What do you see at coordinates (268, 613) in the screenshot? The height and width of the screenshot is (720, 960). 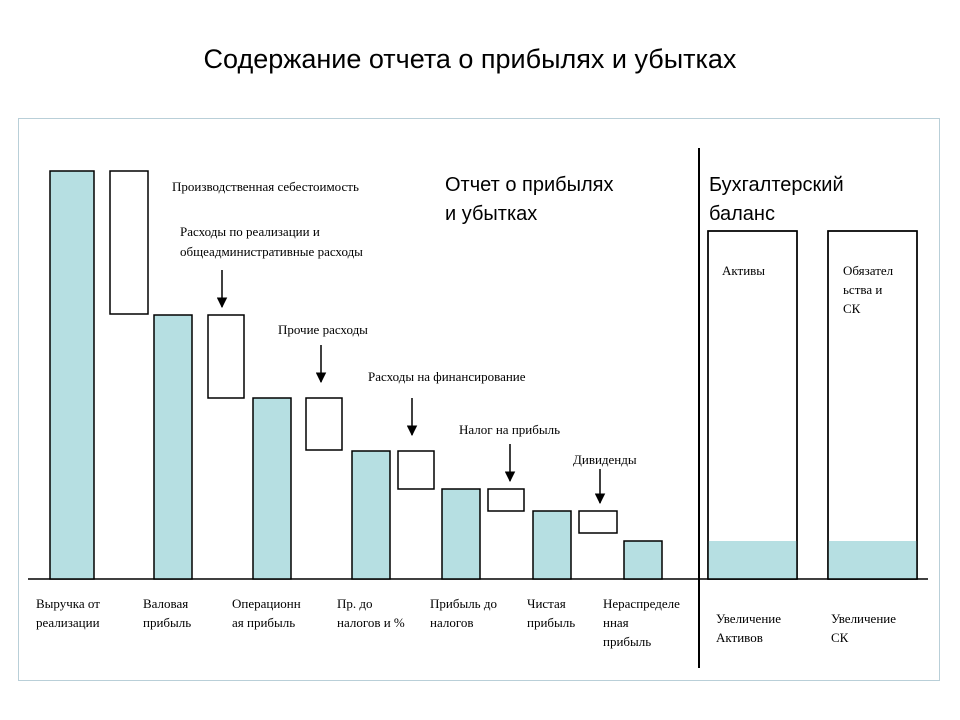 I see `label-operating-profit: Операционн ая прибыль` at bounding box center [268, 613].